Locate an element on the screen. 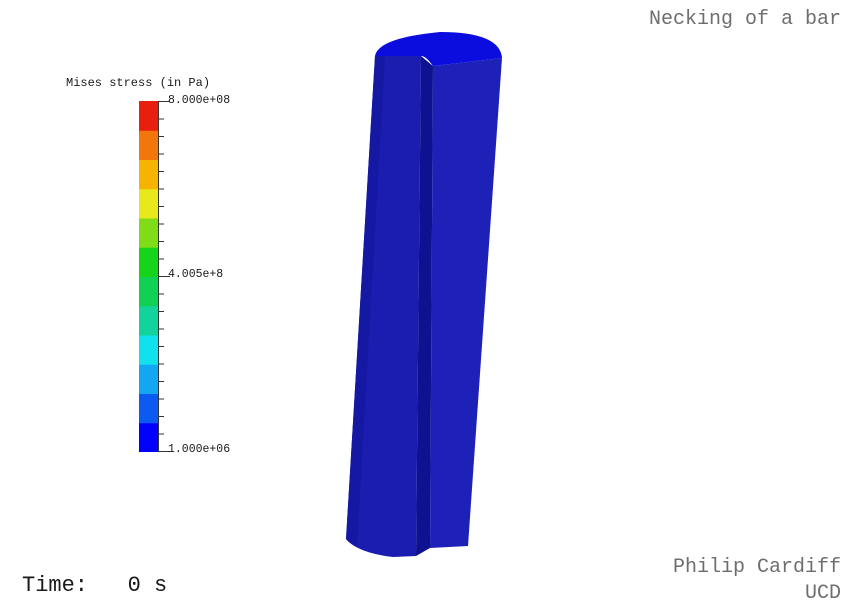  colorbar is located at coordinates (148, 276).